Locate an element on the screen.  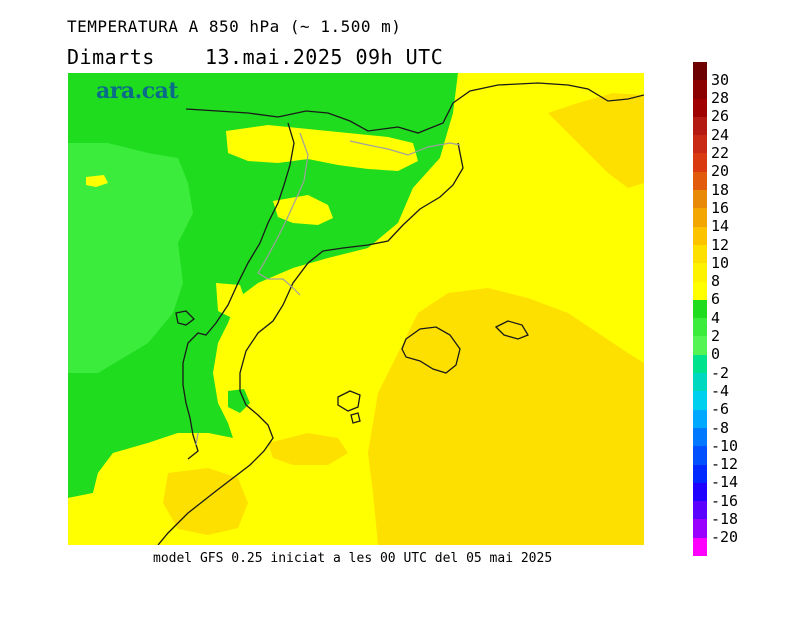
colorbar-tick-label: -16 is located at coordinates (725, 500).